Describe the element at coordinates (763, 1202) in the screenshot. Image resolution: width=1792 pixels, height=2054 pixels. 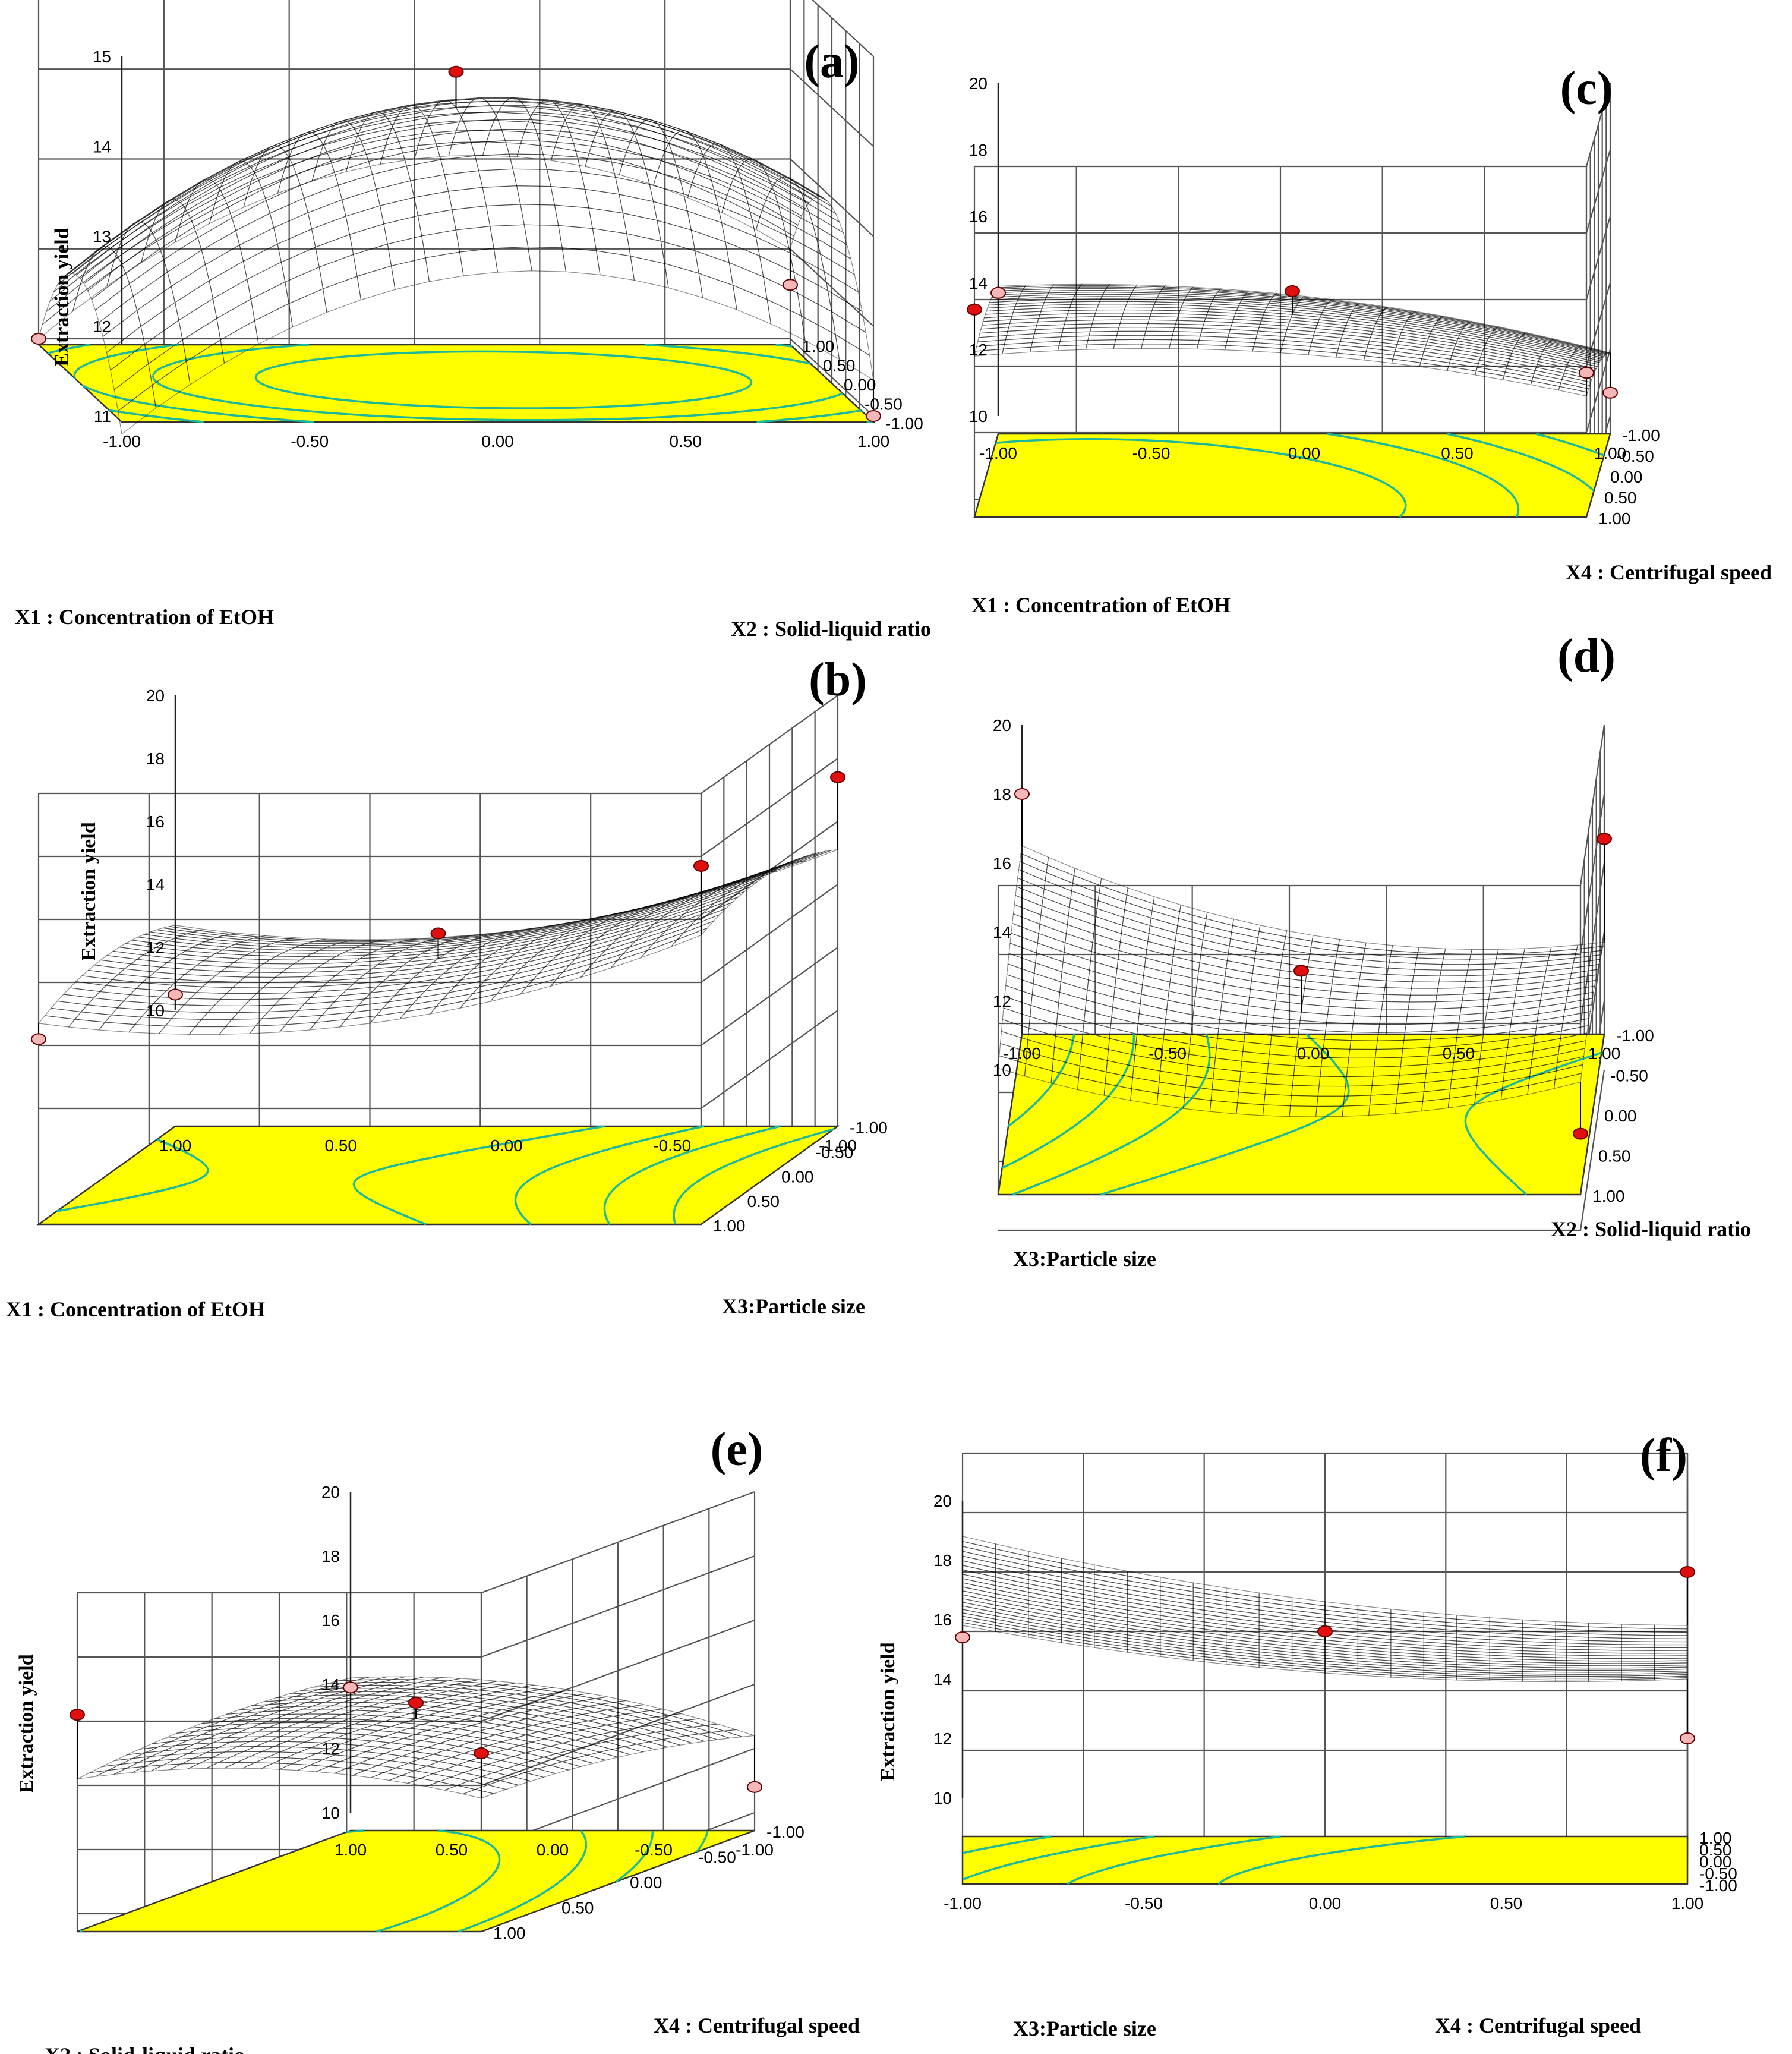
I see `z-tick-label: 0.50` at that location.